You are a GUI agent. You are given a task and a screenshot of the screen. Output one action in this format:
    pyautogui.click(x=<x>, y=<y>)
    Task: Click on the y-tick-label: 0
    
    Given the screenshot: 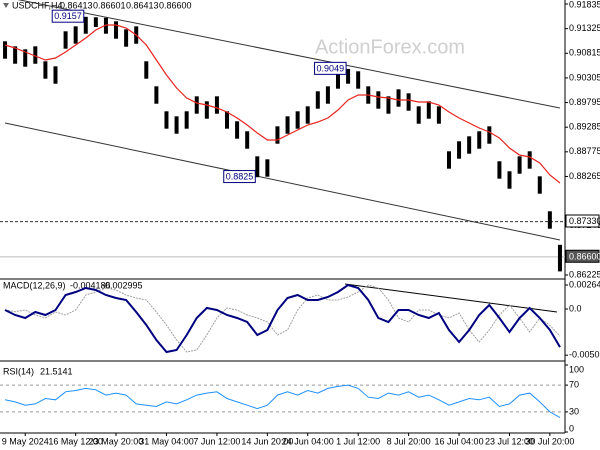 What is the action you would take?
    pyautogui.click(x=571, y=428)
    